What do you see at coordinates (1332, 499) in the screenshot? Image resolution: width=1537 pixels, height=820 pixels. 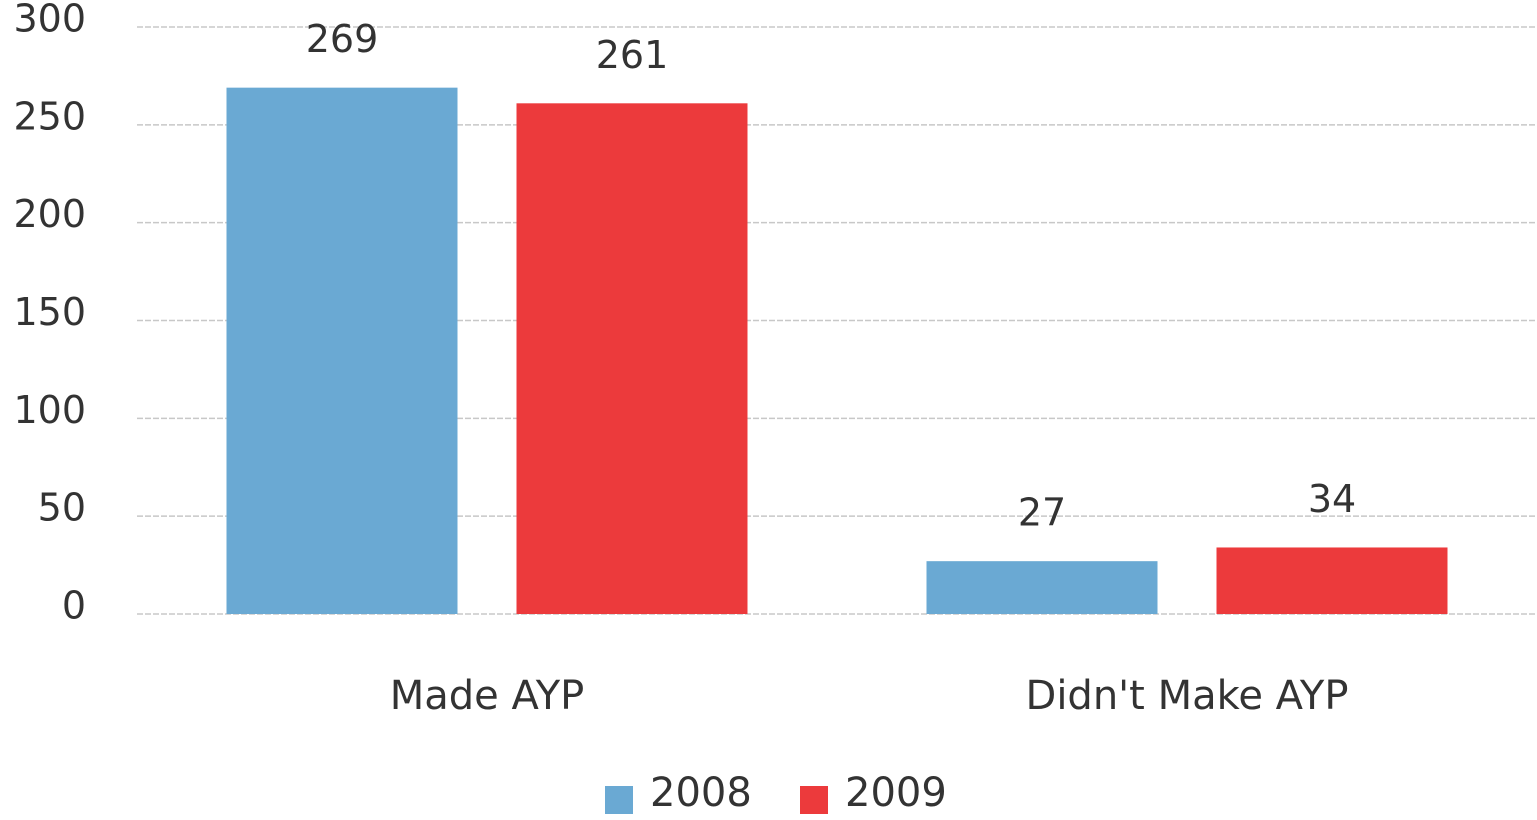 I see `value-label: 34` at bounding box center [1332, 499].